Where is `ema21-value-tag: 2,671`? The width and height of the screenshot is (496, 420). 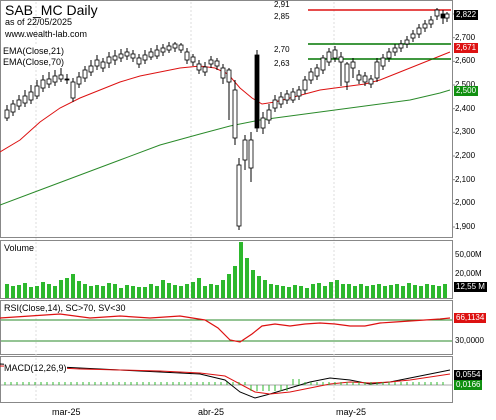 ema21-value-tag: 2,671 is located at coordinates (466, 48).